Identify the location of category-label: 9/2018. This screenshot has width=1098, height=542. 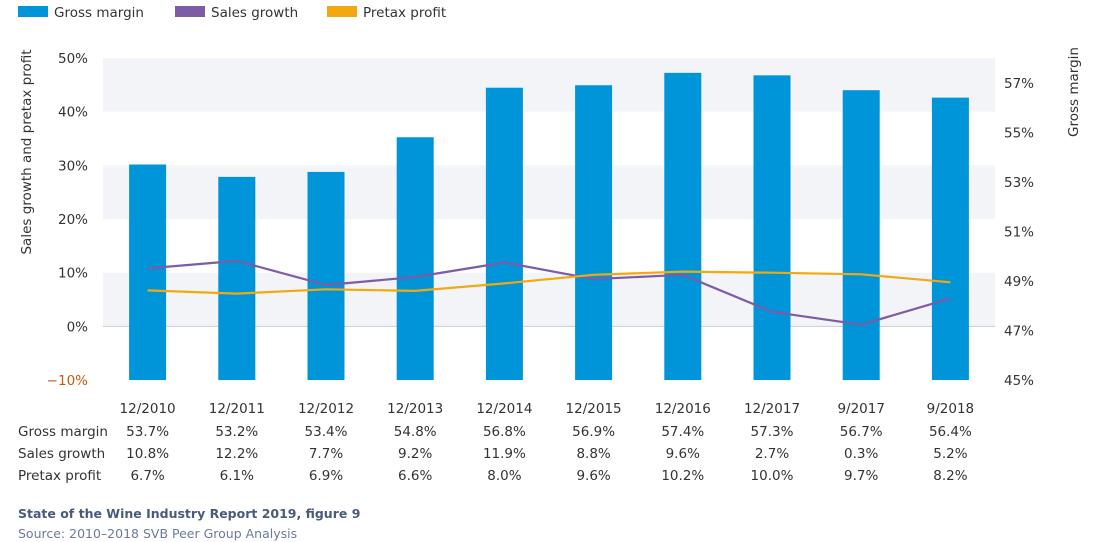
(951, 409).